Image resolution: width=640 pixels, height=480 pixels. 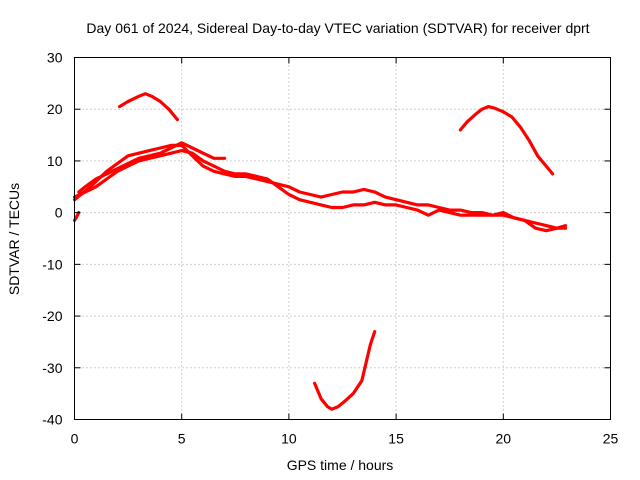 I want to click on x-axis-label: GPS time / hours, so click(x=340, y=465).